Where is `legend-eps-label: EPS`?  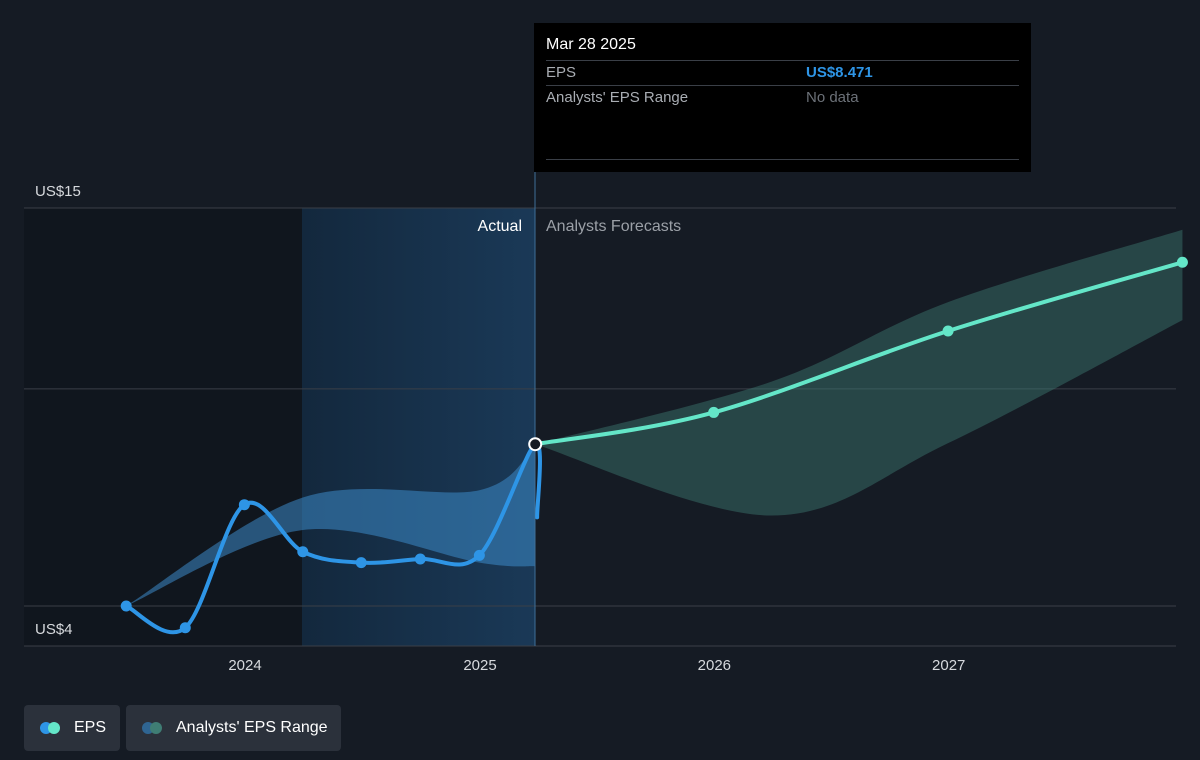 legend-eps-label: EPS is located at coordinates (90, 727).